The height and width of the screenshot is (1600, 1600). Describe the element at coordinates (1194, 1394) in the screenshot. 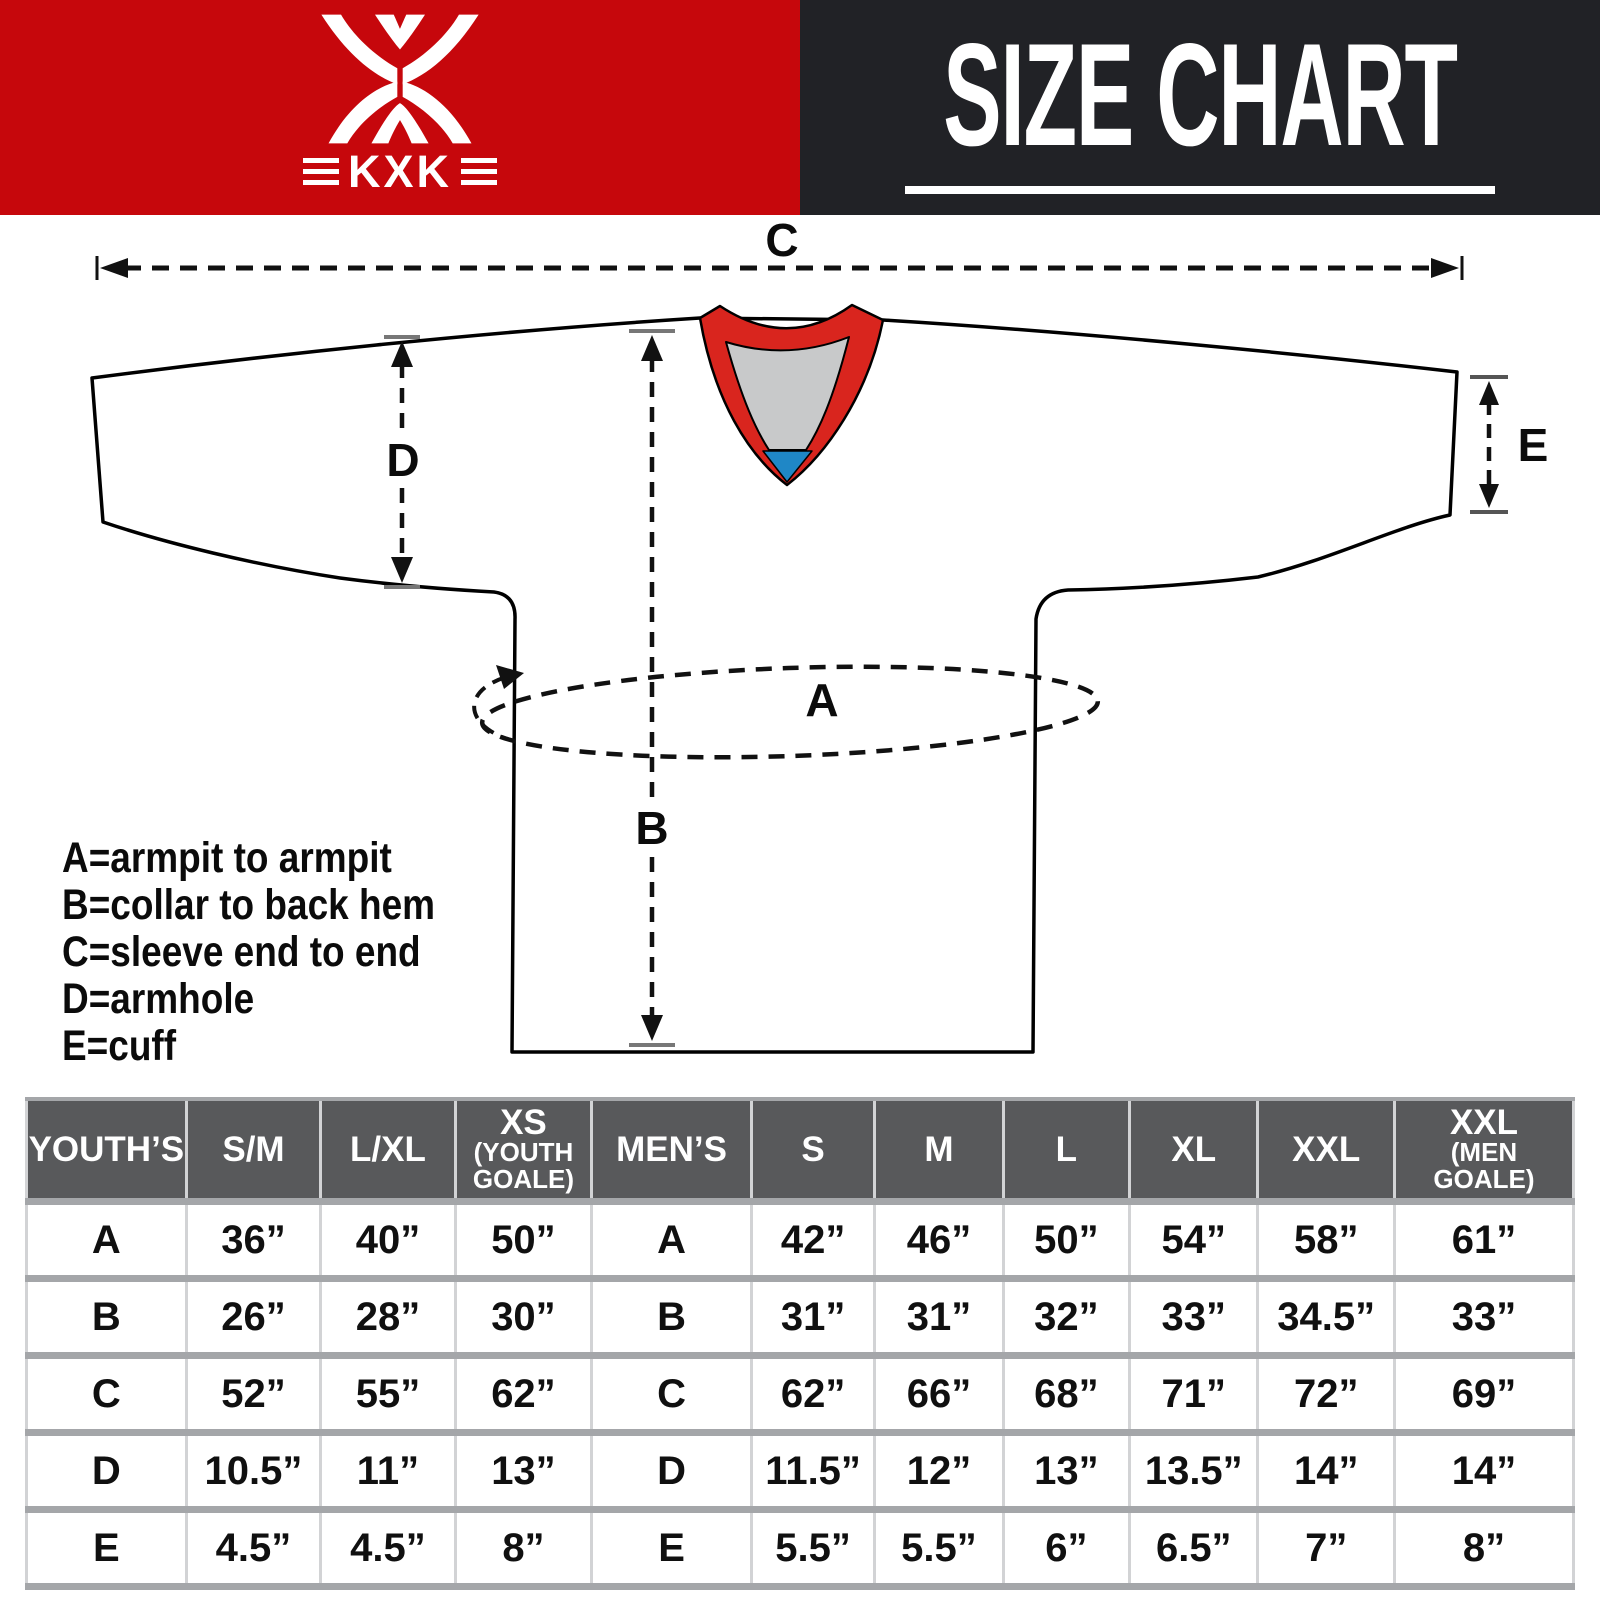

I see `size-cell: 71”` at that location.